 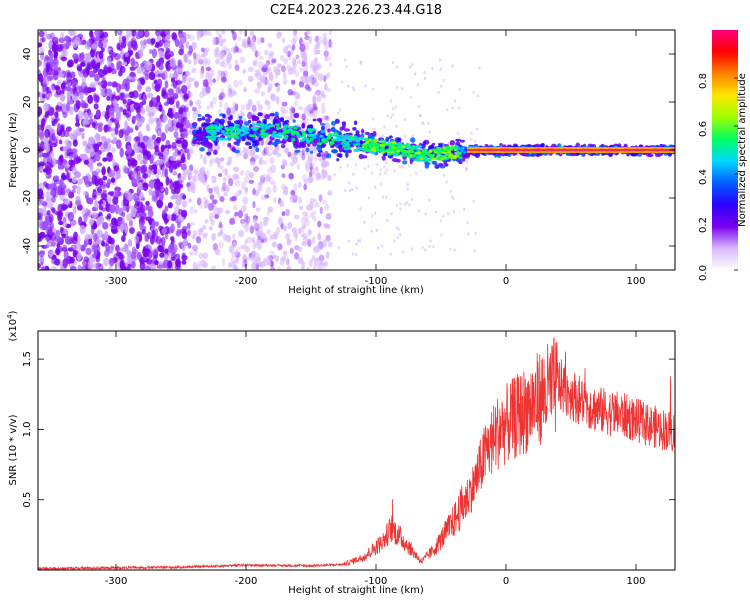 I want to click on snr-xlabel: Height of straight line (km), so click(x=356, y=590).